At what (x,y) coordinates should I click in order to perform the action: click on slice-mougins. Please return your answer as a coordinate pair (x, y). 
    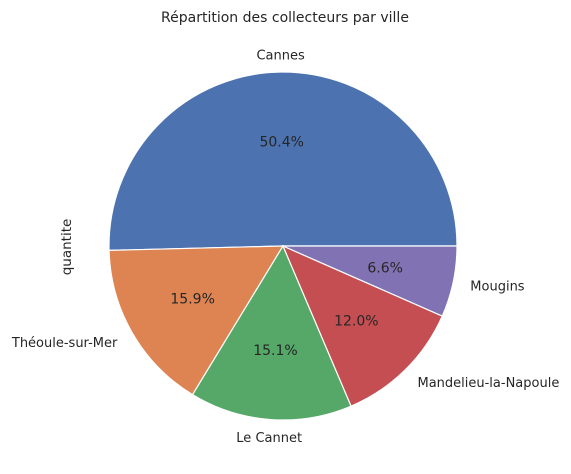
    Looking at the image, I should click on (370, 281).